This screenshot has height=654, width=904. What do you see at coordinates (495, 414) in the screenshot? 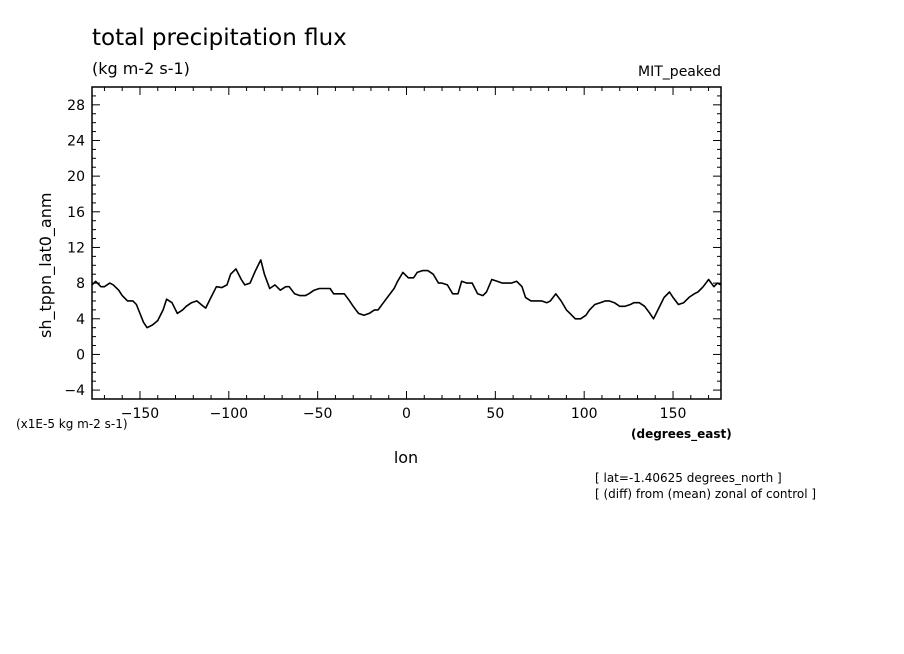
I see `x-tick-label: 50` at bounding box center [495, 414].